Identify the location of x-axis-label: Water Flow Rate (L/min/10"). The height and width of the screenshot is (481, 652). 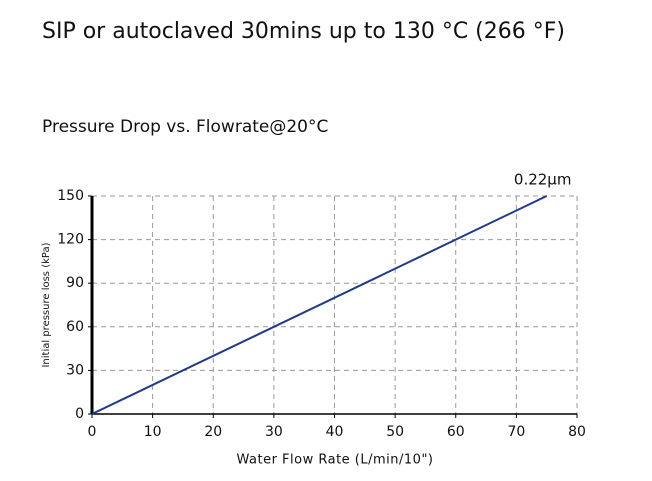
(335, 460).